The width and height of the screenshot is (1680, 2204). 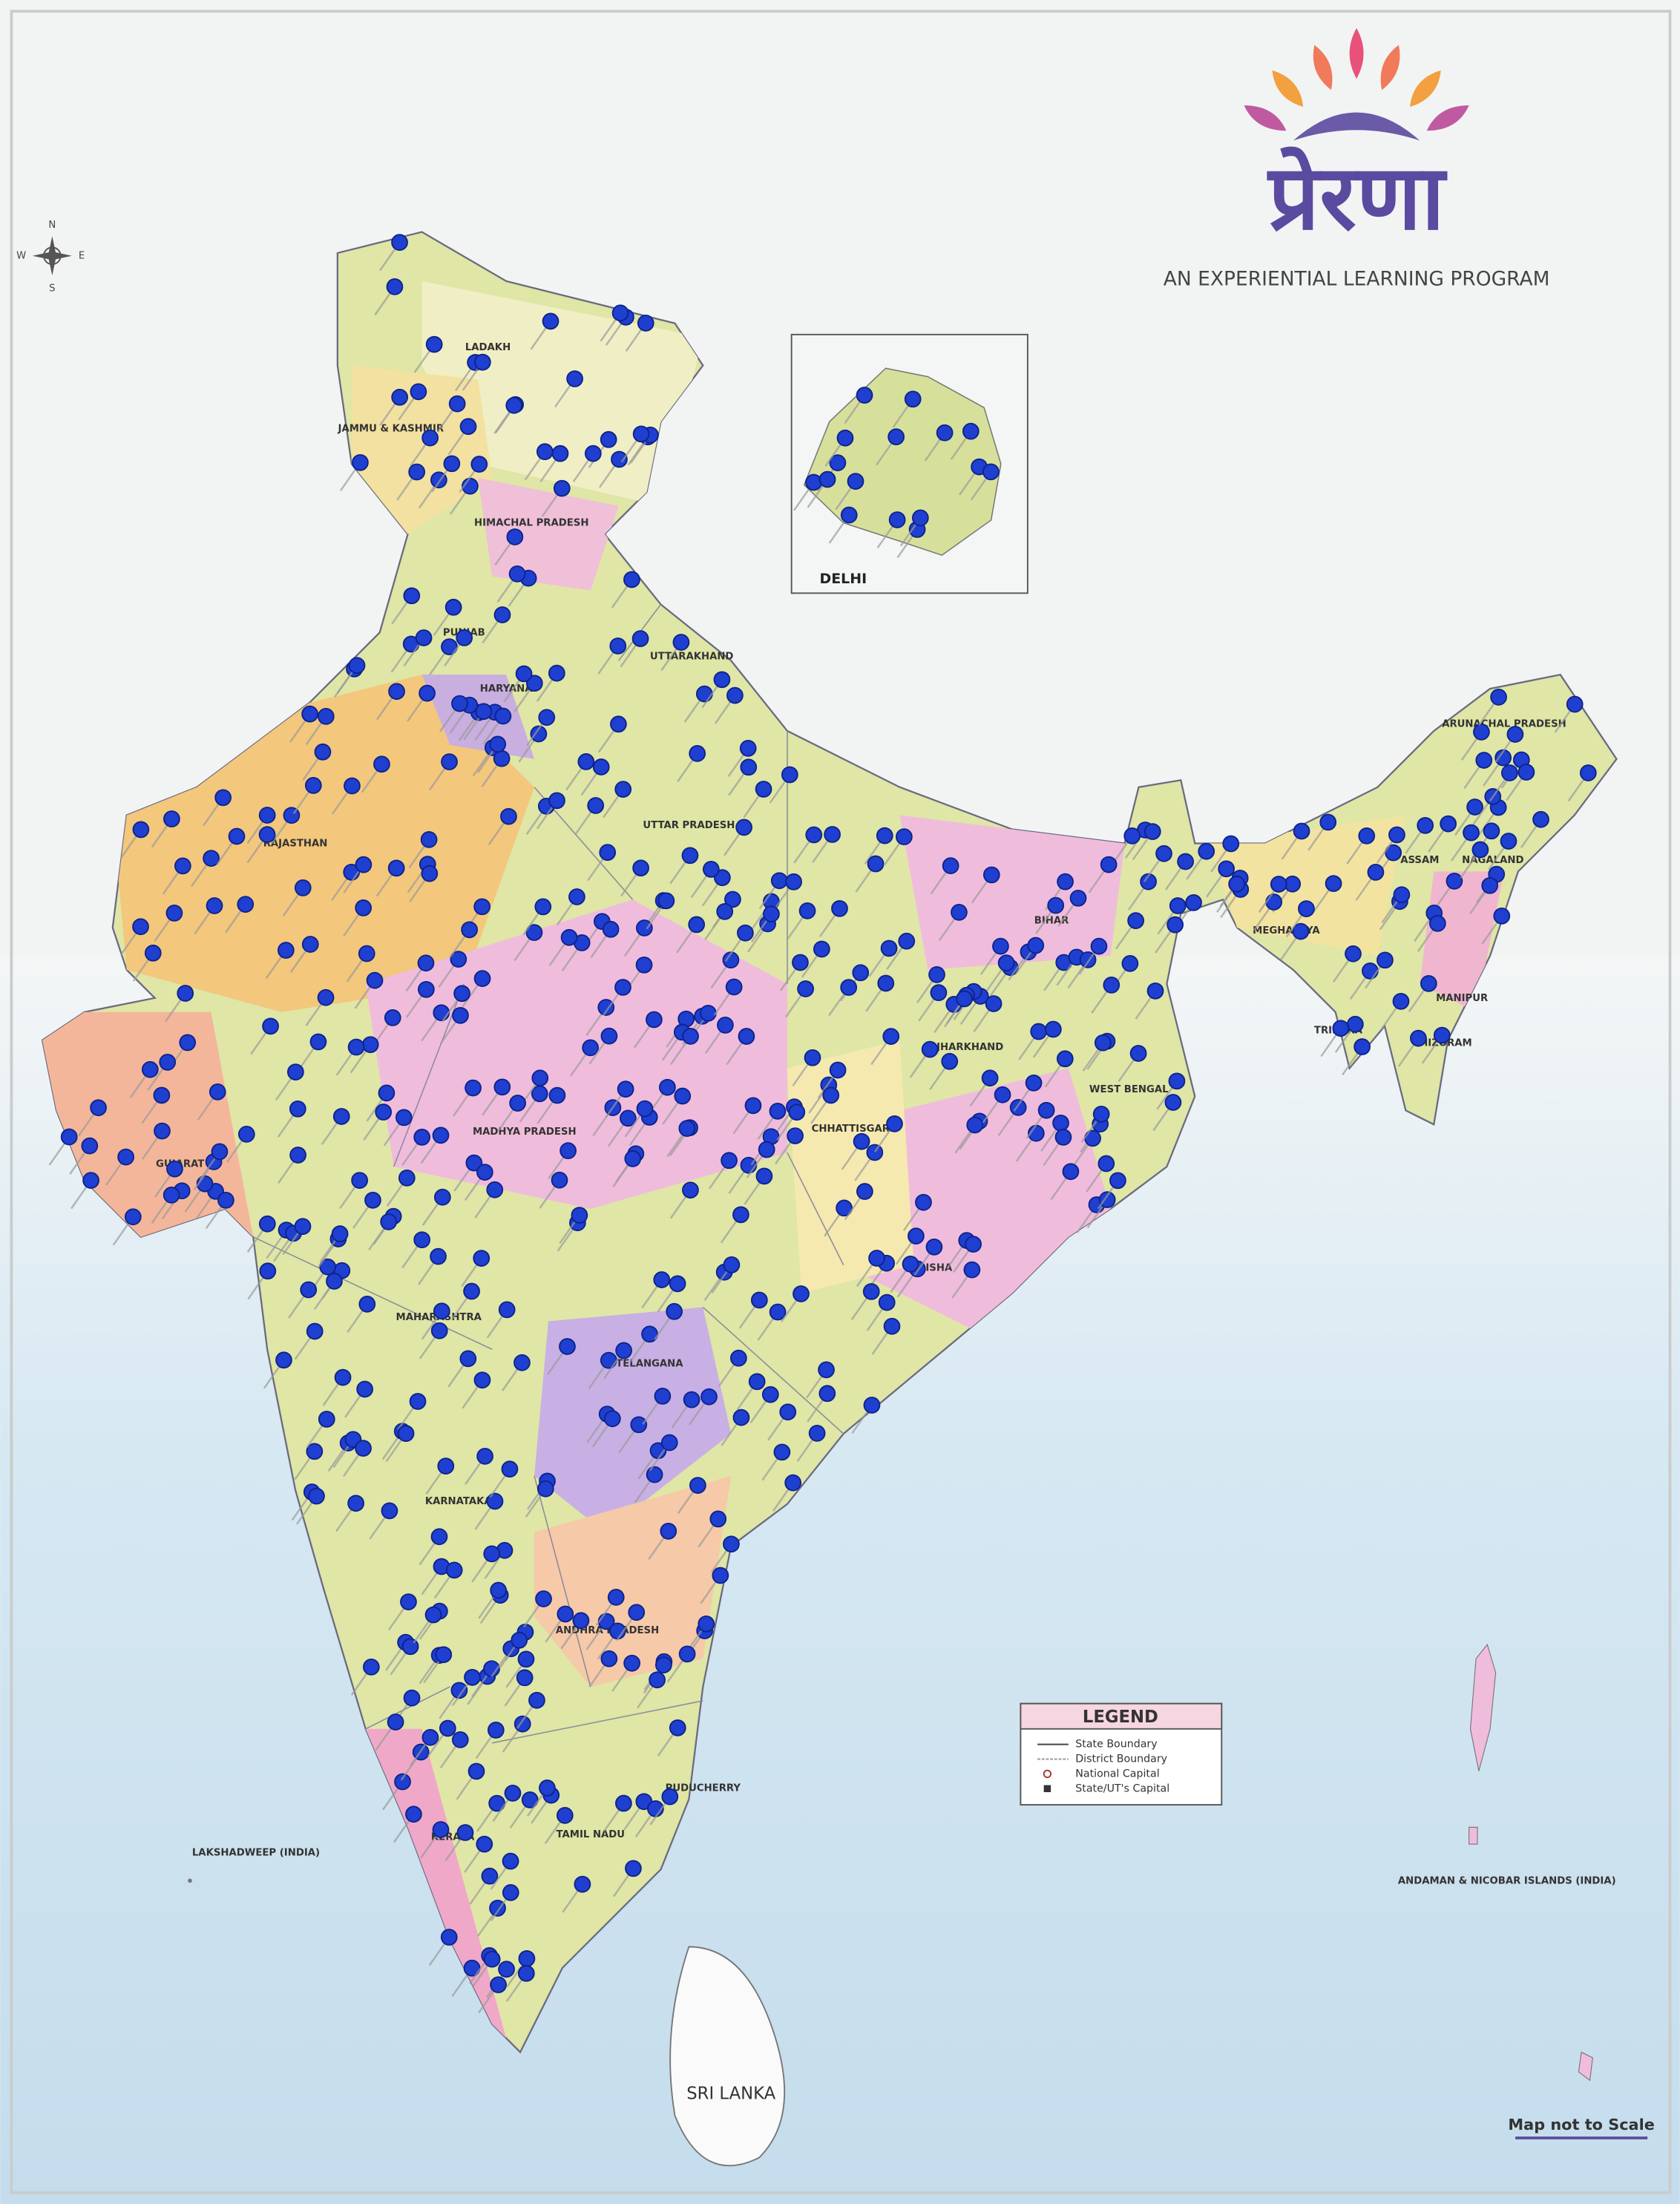 What do you see at coordinates (855, 1129) in the screenshot?
I see `region-label: CHHATTISGARH` at bounding box center [855, 1129].